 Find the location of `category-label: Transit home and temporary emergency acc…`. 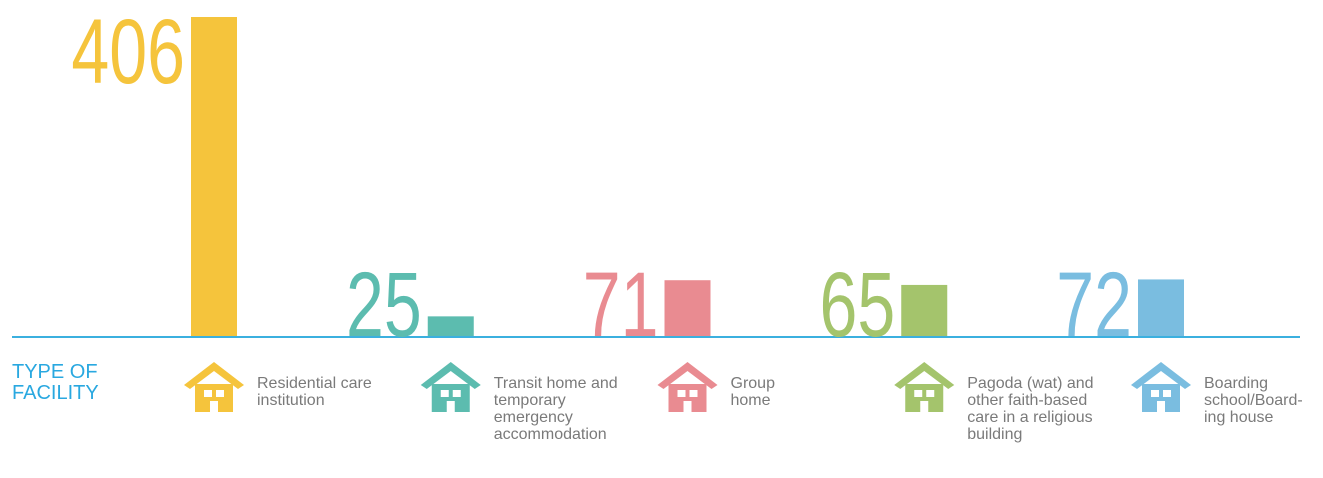

category-label: Transit home and temporary emergency acc… is located at coordinates (555, 409).